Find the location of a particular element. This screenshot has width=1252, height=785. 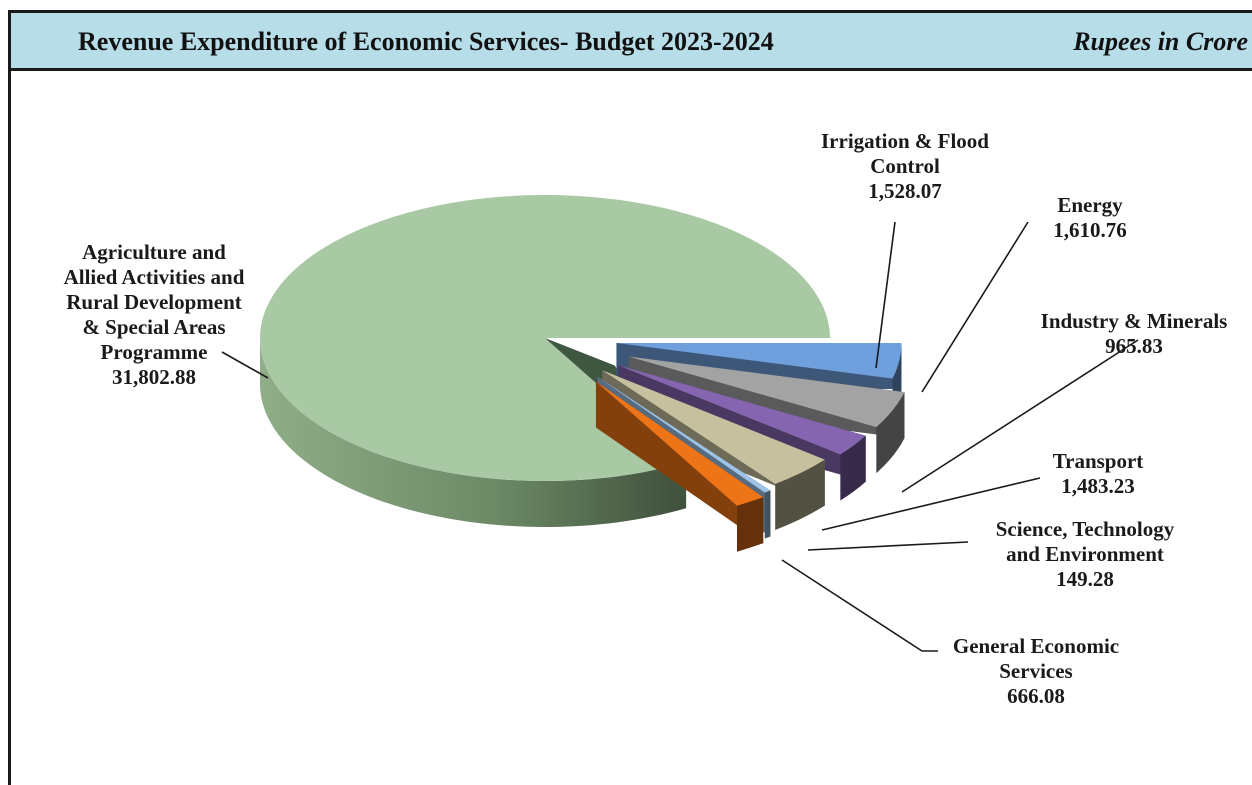

slice-label-4: and Environment is located at coordinates (1085, 554).